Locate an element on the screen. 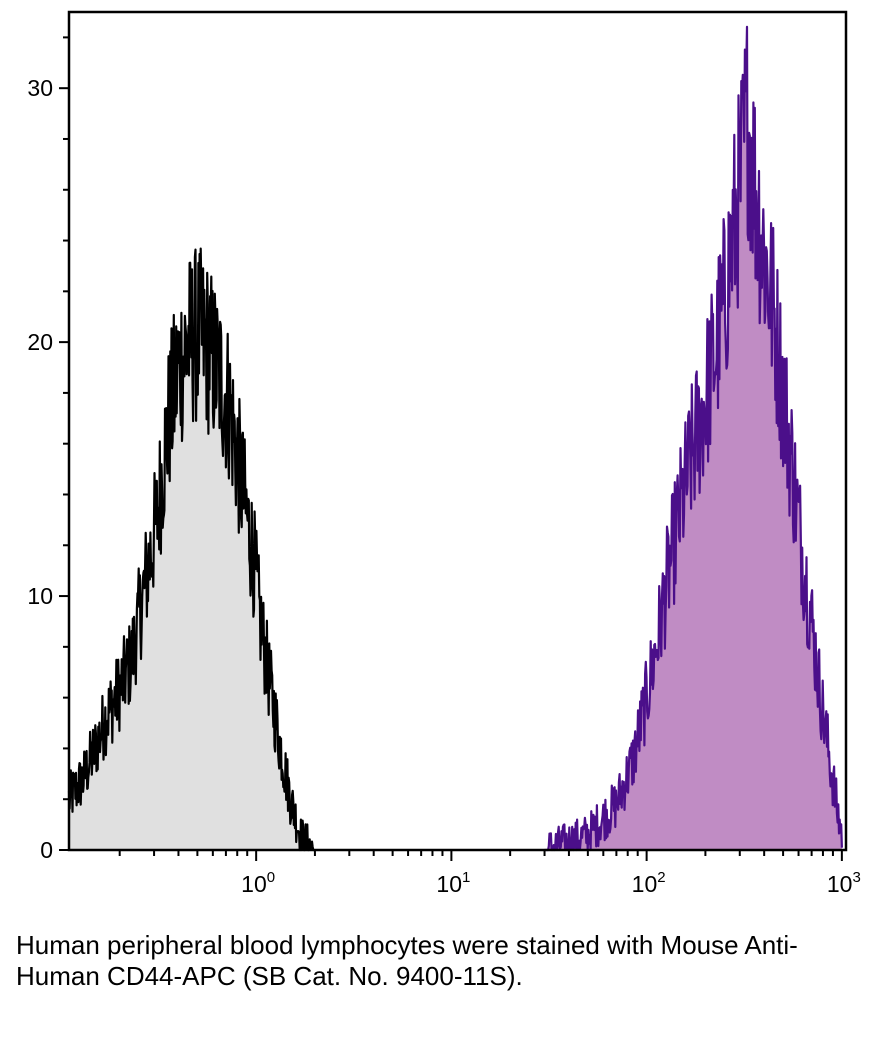 The height and width of the screenshot is (1039, 870). y-tick-label: 10 is located at coordinates (40, 596).